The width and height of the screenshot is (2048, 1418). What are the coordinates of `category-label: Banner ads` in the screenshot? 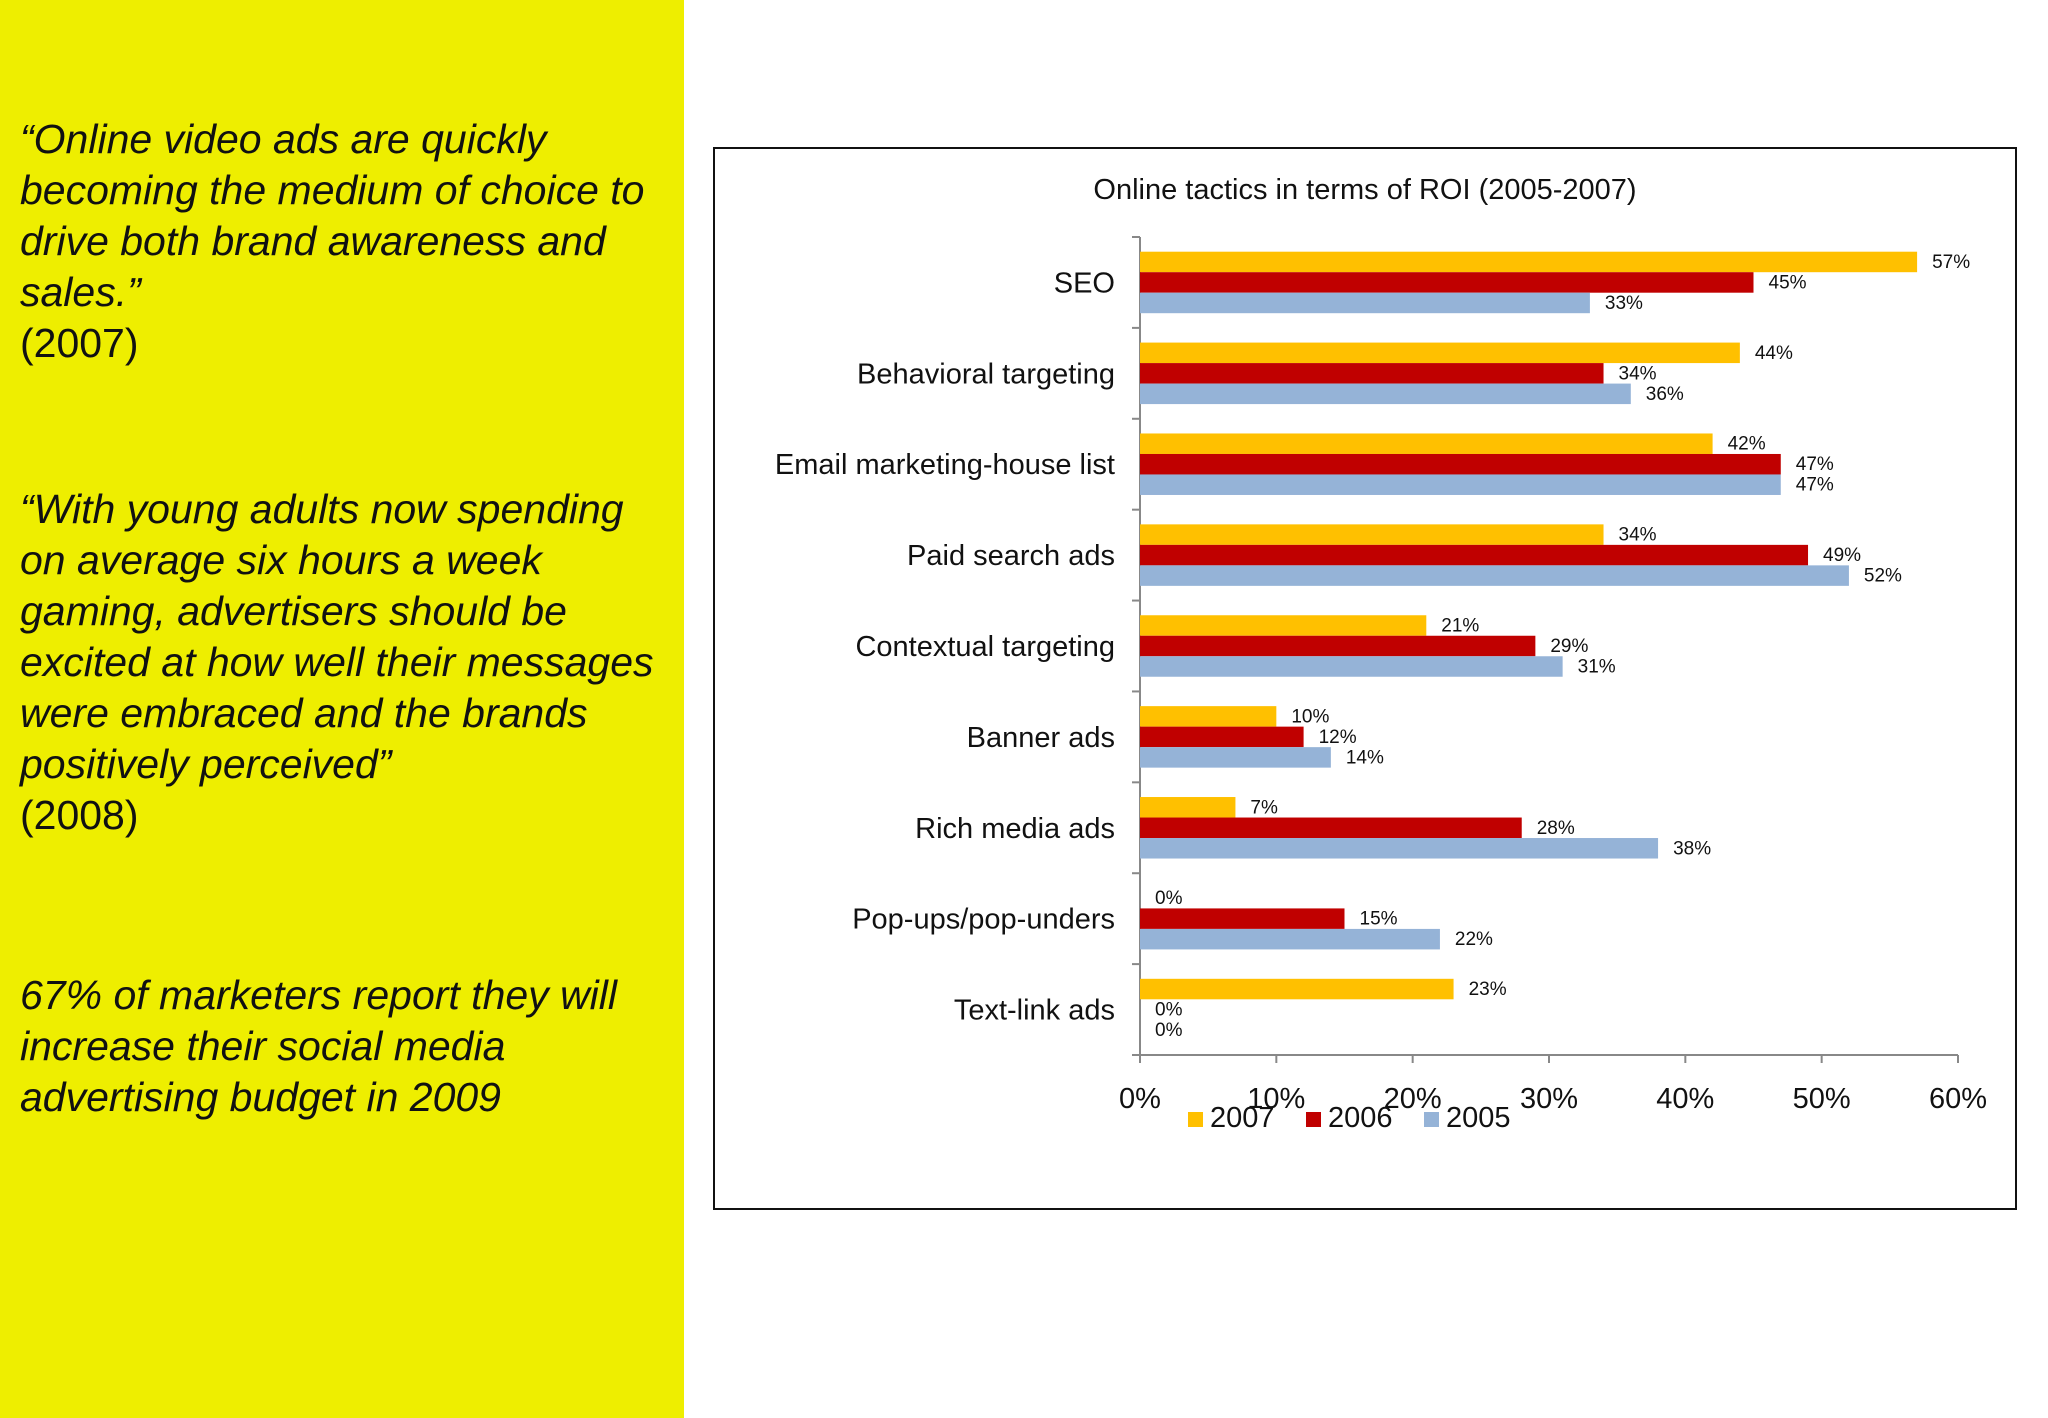 It's located at (1041, 738).